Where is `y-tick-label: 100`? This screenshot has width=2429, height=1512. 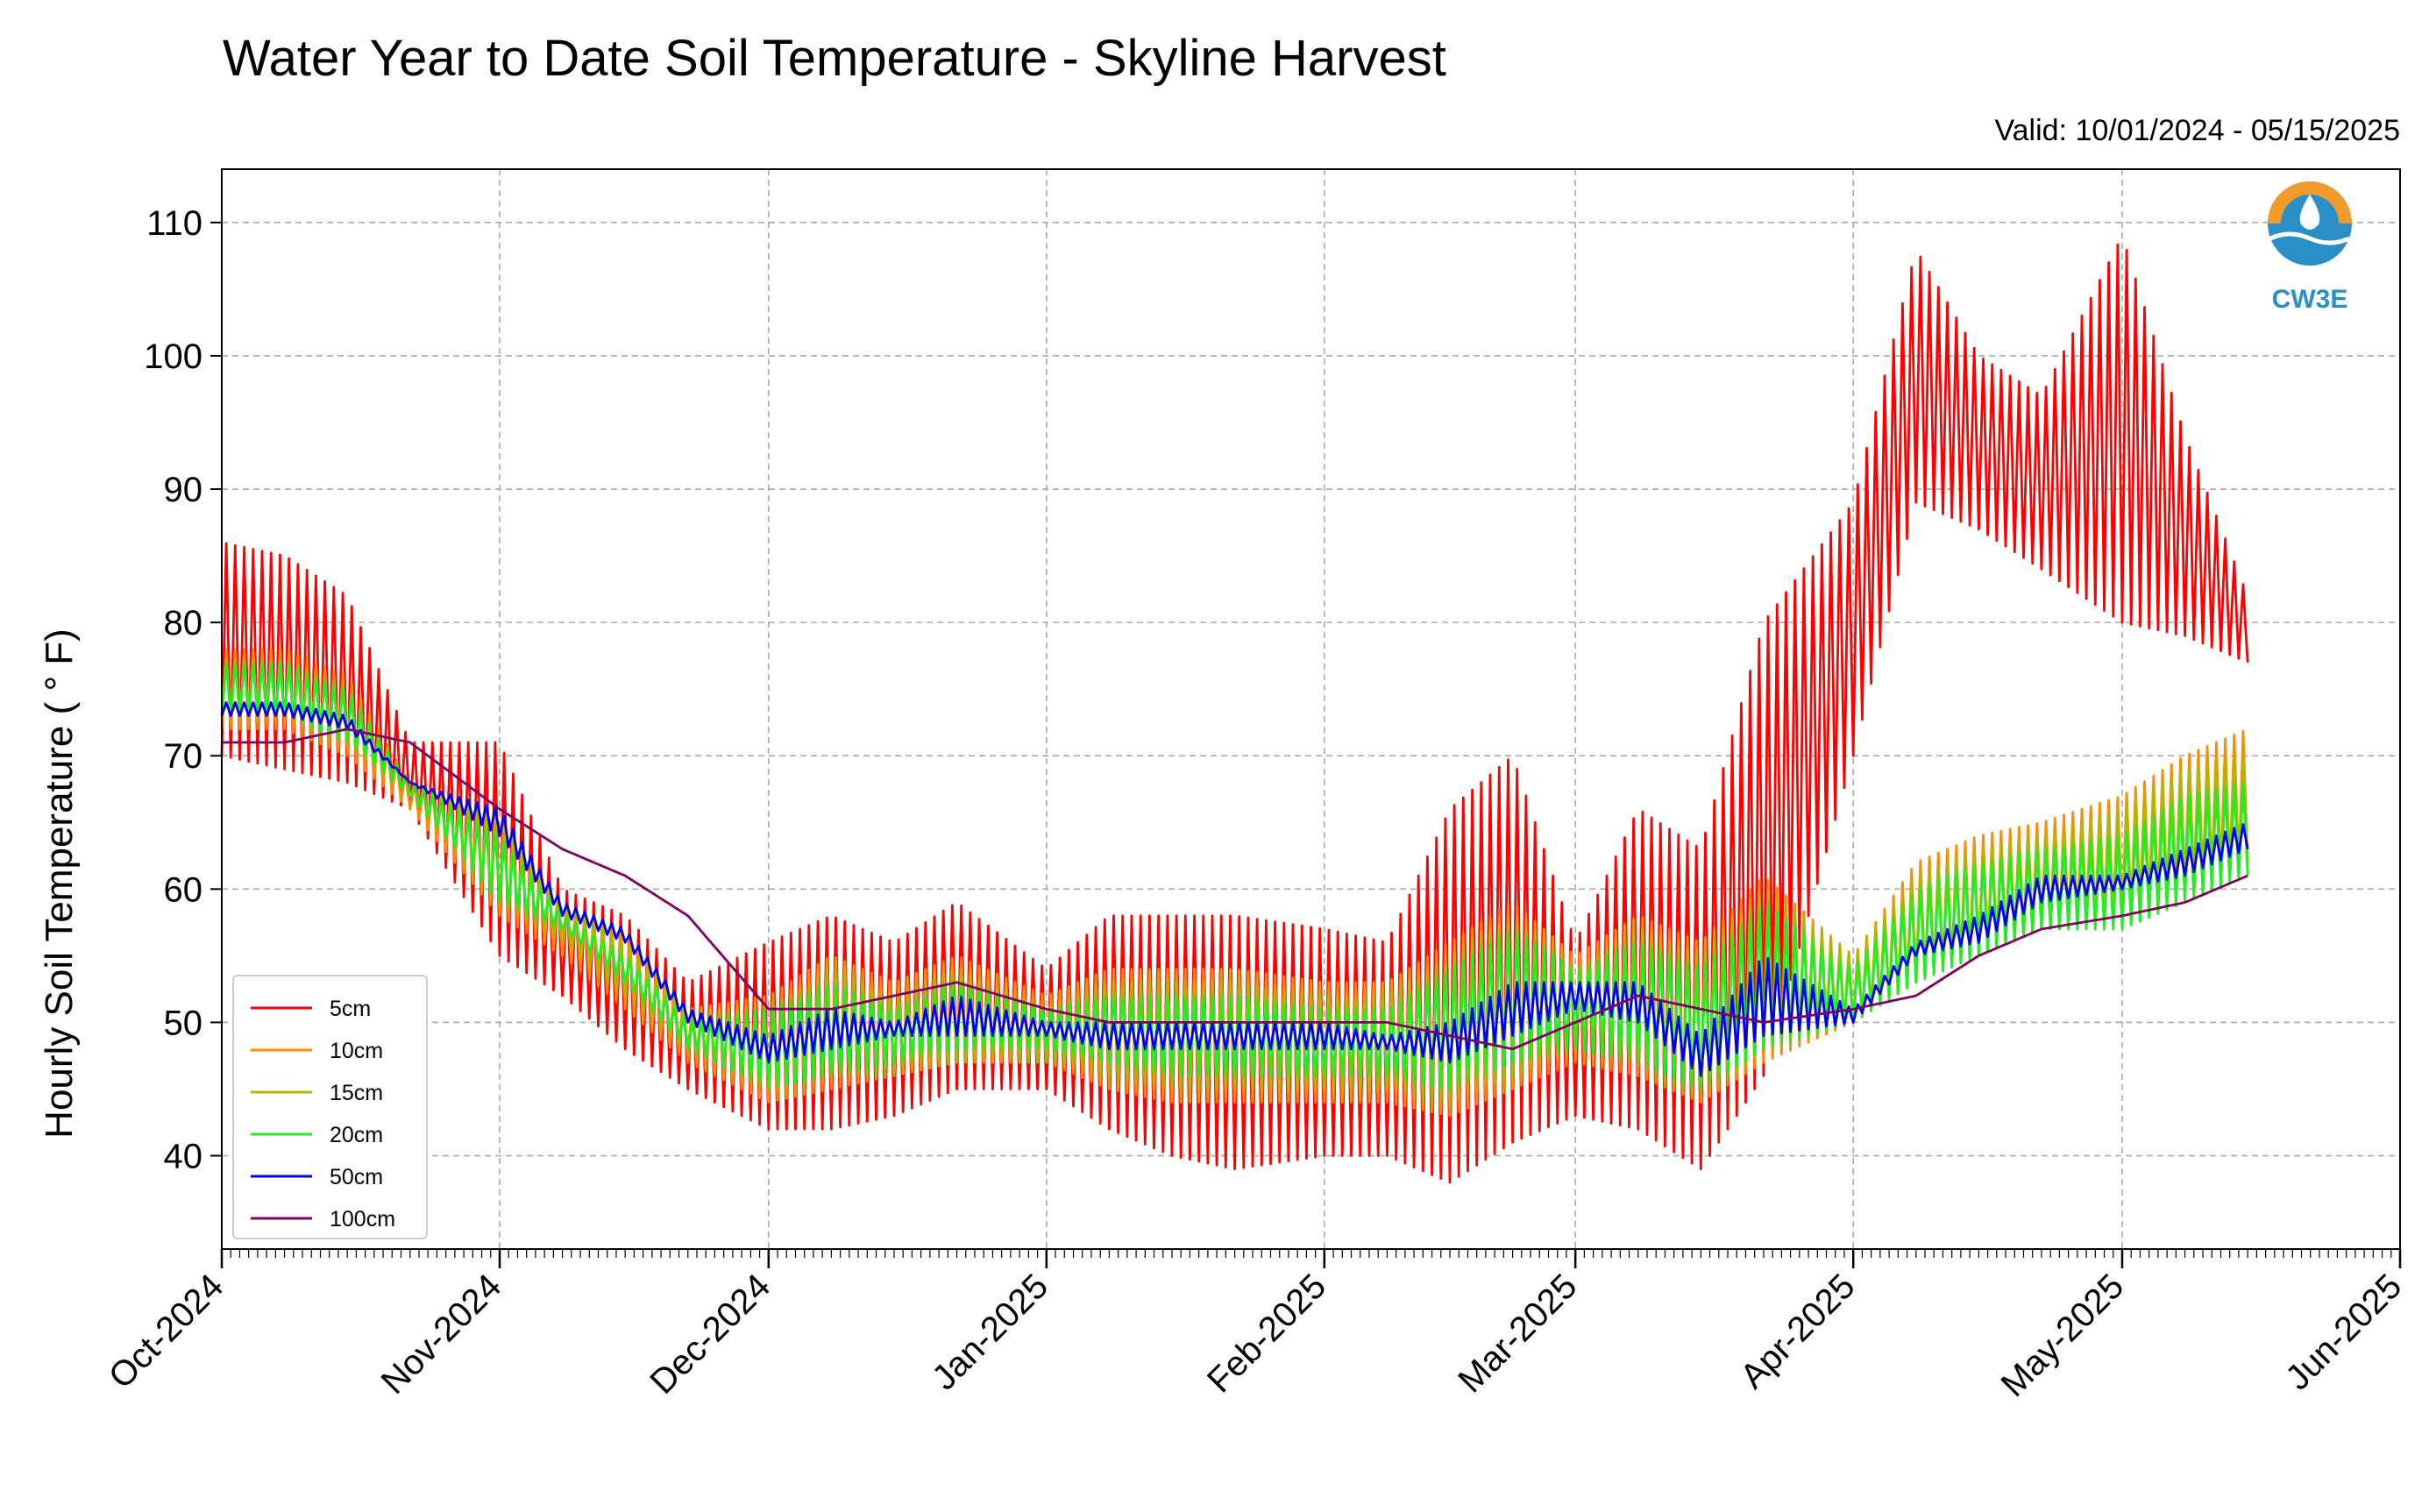
y-tick-label: 100 is located at coordinates (173, 356).